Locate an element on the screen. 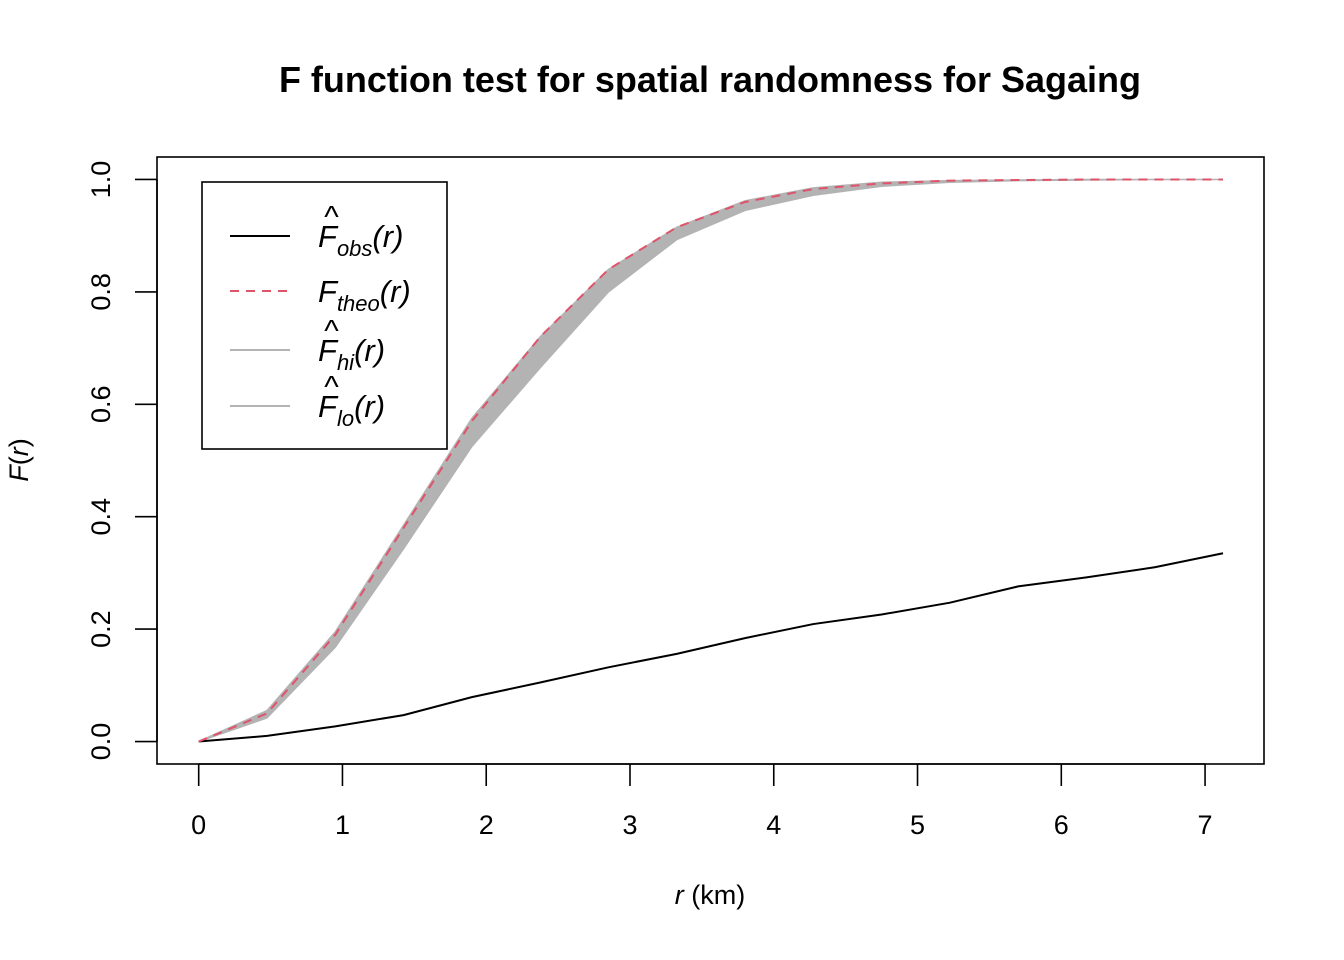 The image size is (1344, 960). legend-box is located at coordinates (324, 315).